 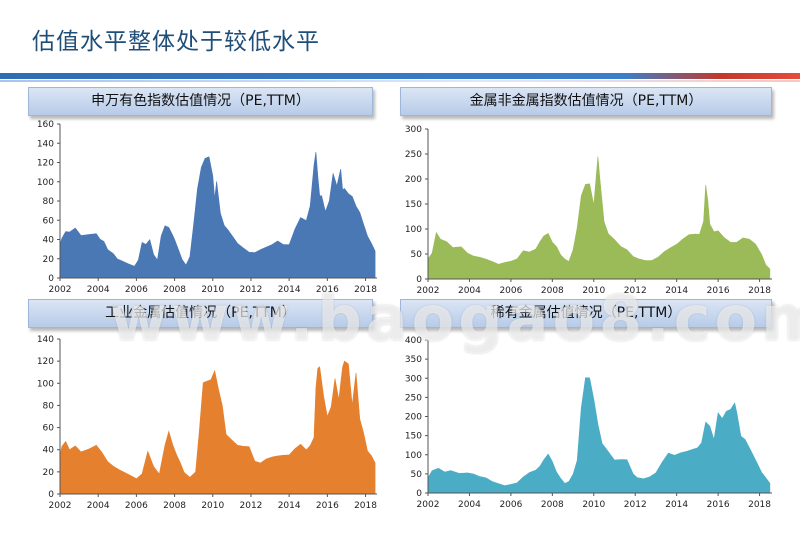 What do you see at coordinates (586, 313) in the screenshot?
I see `chart-4-title: 稀有金属估值情况（PE,TTM）` at bounding box center [586, 313].